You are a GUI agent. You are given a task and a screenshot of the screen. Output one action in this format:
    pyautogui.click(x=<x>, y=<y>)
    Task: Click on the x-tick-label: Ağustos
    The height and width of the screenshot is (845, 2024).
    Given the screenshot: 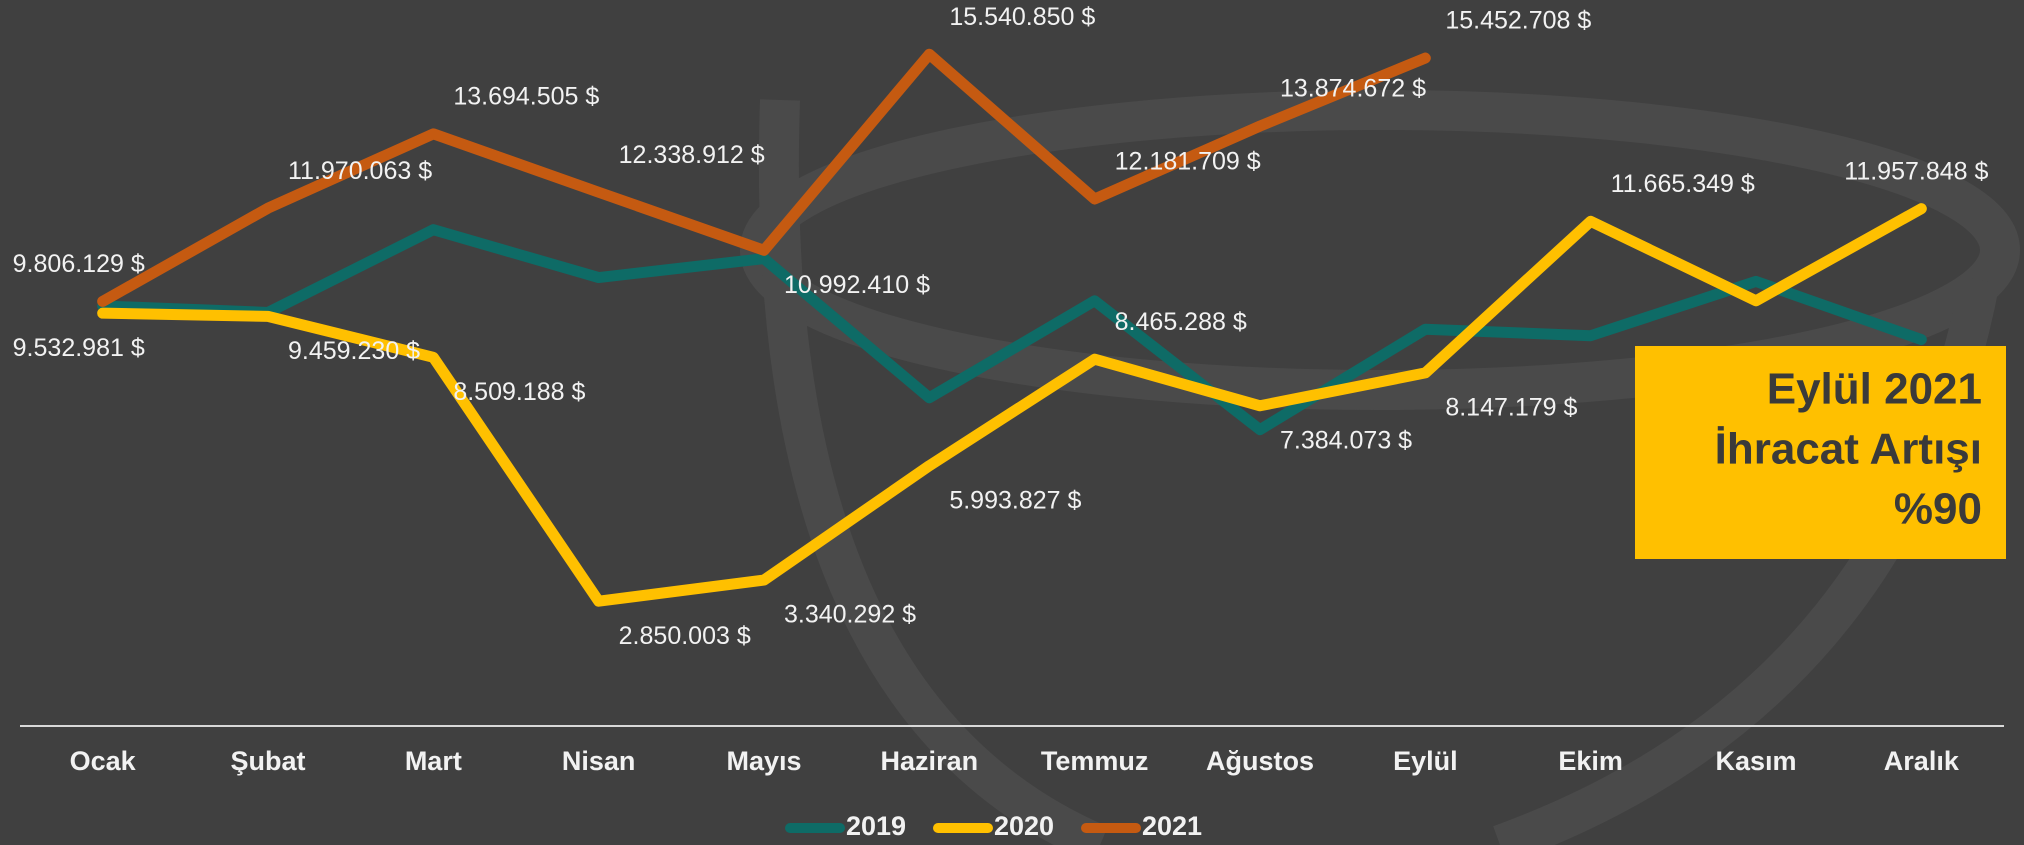 What is the action you would take?
    pyautogui.click(x=1260, y=761)
    